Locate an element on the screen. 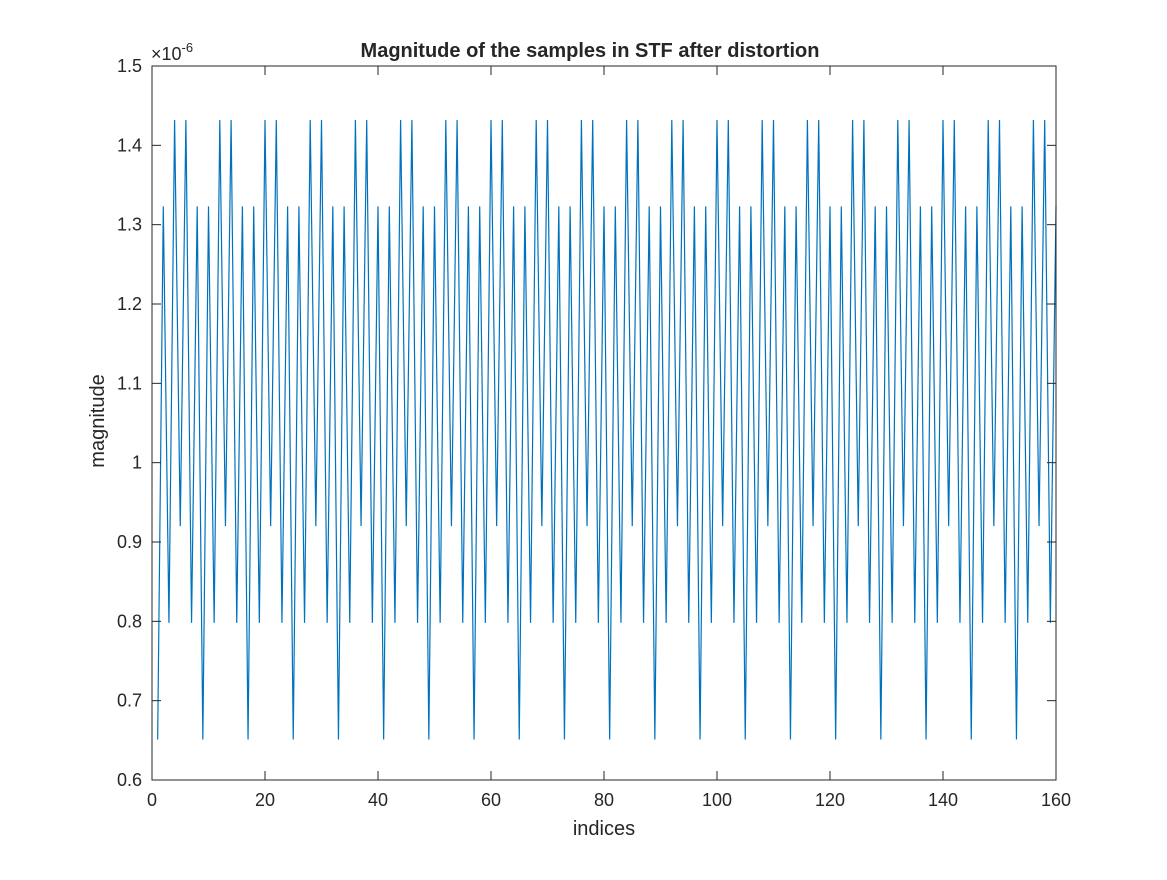 This screenshot has width=1167, height=880. x-tick-label: 0 is located at coordinates (152, 800).